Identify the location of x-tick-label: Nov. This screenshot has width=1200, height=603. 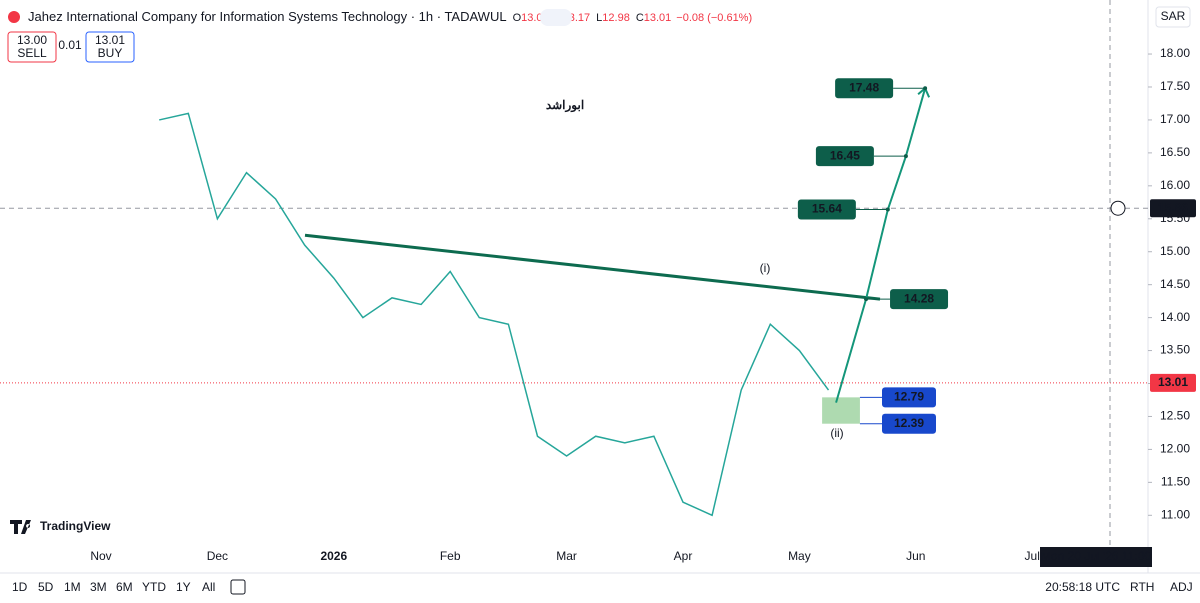
(100, 556).